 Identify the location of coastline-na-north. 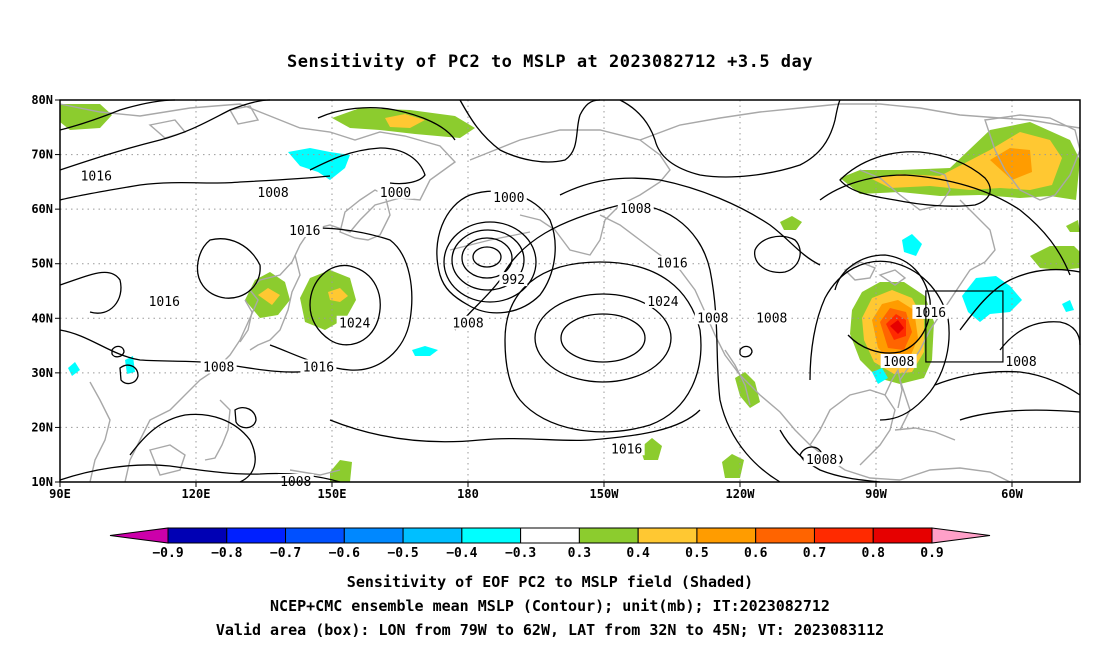
(860, 122).